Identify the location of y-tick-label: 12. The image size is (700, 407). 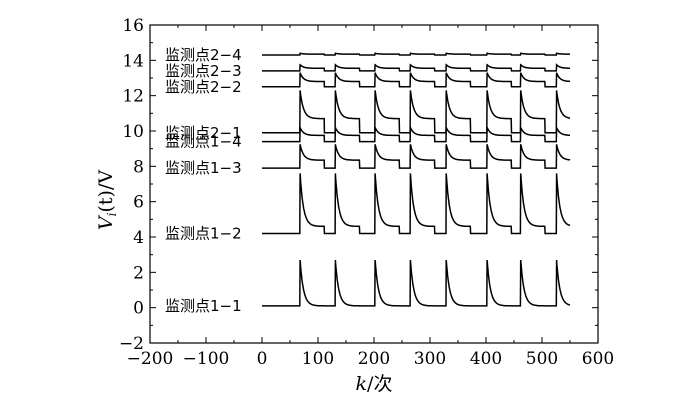
(133, 97).